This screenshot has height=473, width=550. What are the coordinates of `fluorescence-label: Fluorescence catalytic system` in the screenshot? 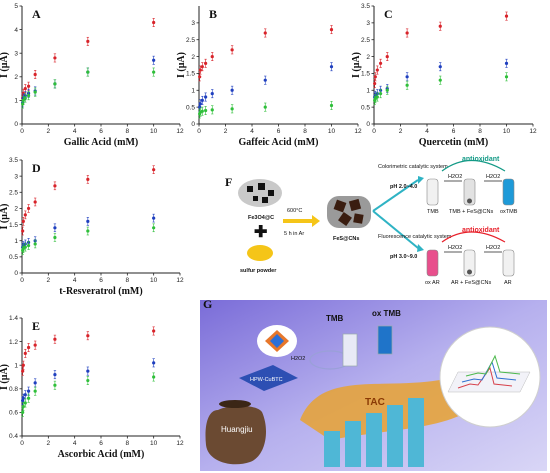 It's located at (415, 237).